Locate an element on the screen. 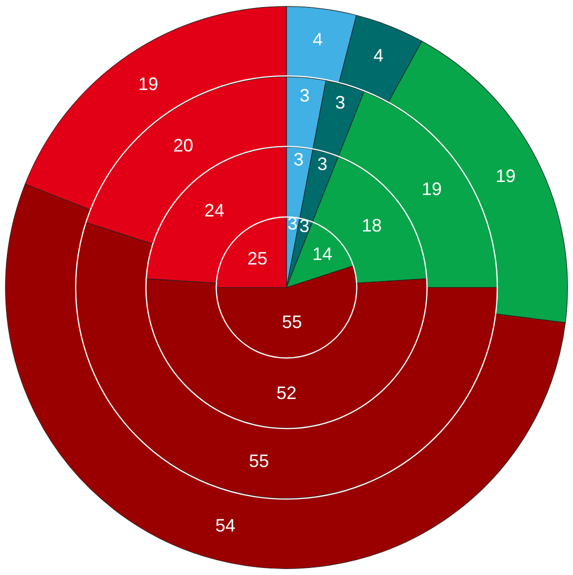 The image size is (573, 575). data-label: 14 is located at coordinates (322, 254).